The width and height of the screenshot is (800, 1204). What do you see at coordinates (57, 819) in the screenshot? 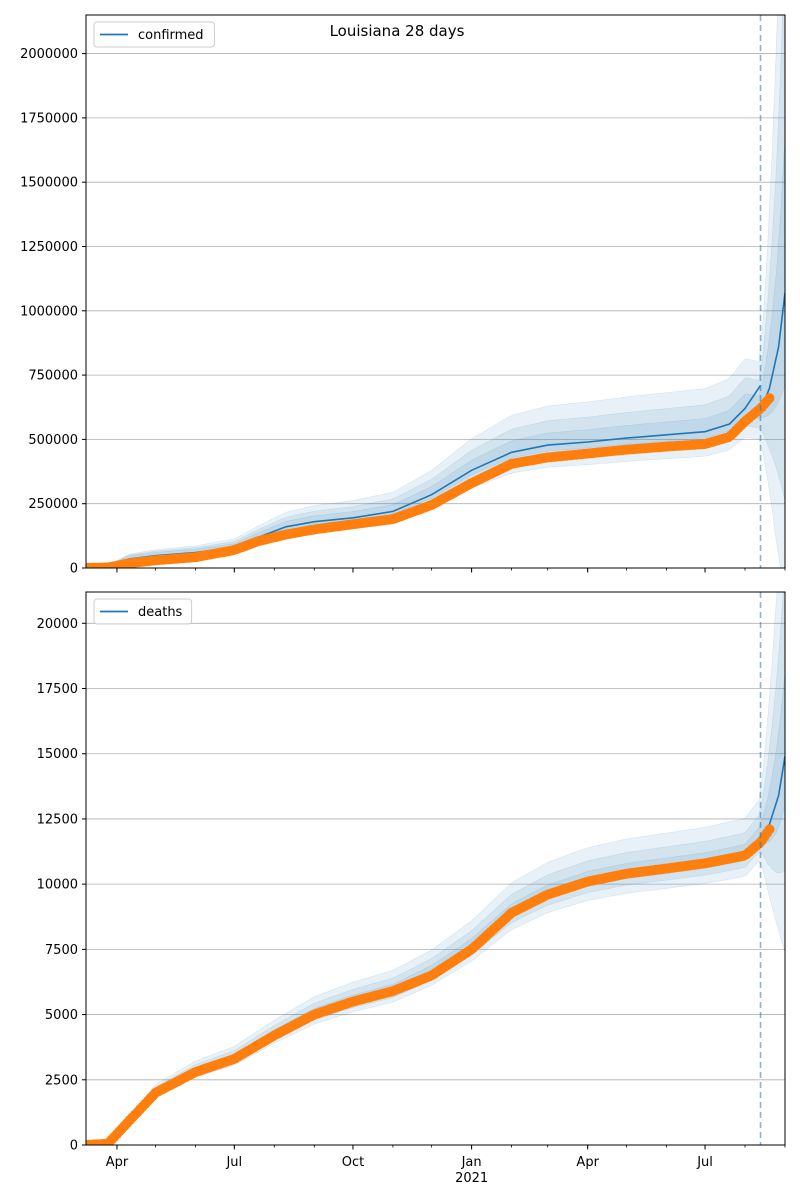
I see `y-tick-label: 12500` at bounding box center [57, 819].